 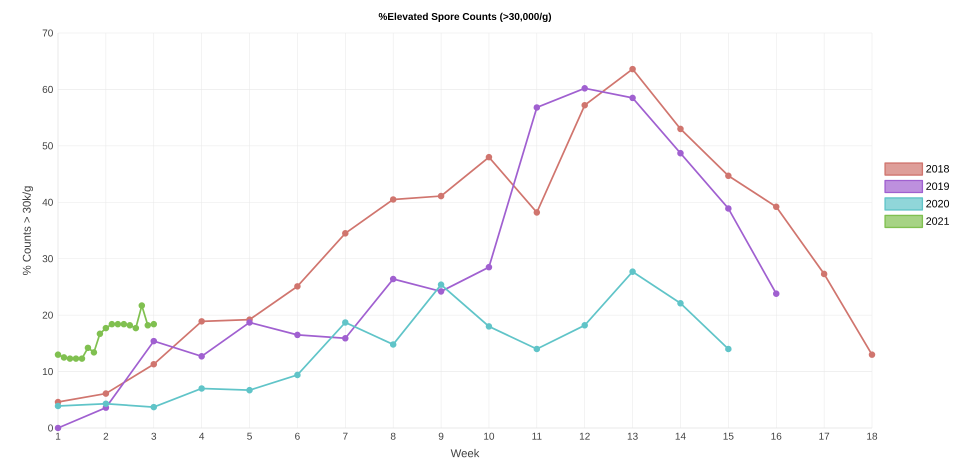 I want to click on y-axis-title: % Counts > 30k/g, so click(x=28, y=230).